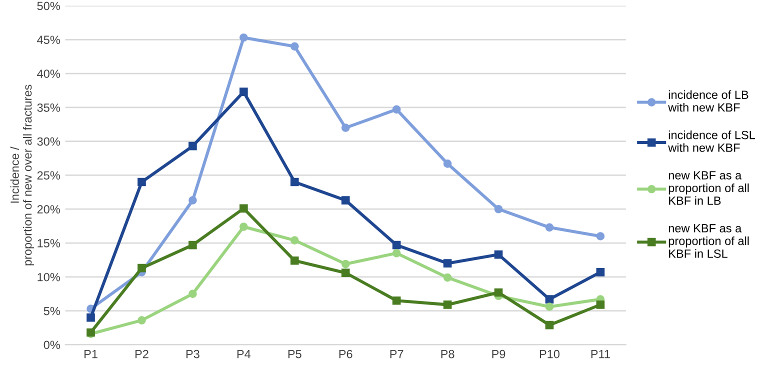 The image size is (768, 383). Describe the element at coordinates (48, 40) in the screenshot. I see `y-tick-label: 45%` at that location.